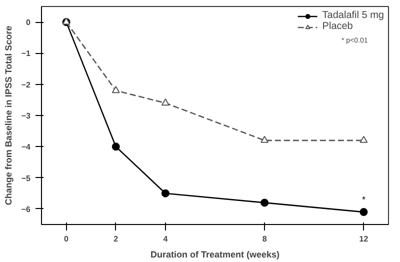 The width and height of the screenshot is (400, 262). I want to click on x-axis-title: Duration of Treatment (weeks), so click(215, 255).